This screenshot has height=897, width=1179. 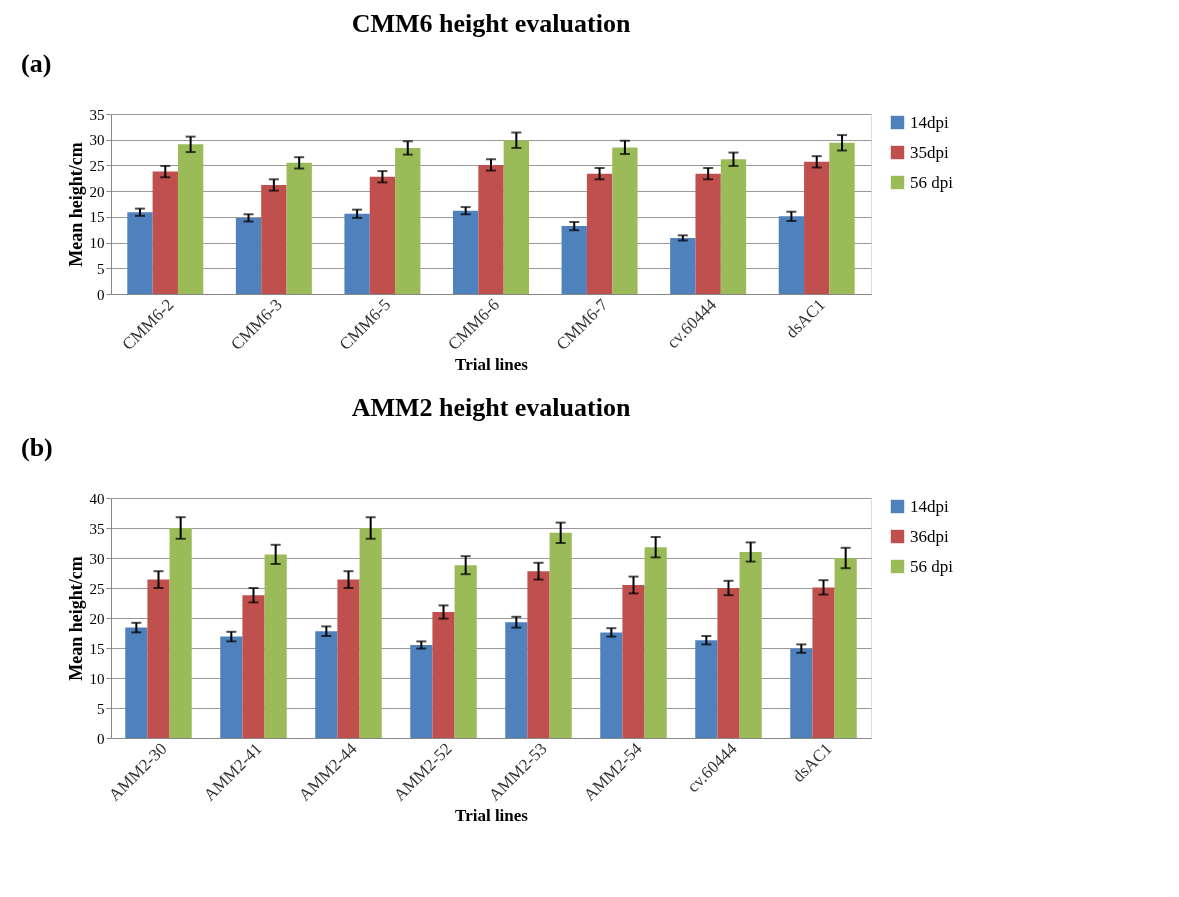 What do you see at coordinates (36, 63) in the screenshot?
I see `text: (a)` at bounding box center [36, 63].